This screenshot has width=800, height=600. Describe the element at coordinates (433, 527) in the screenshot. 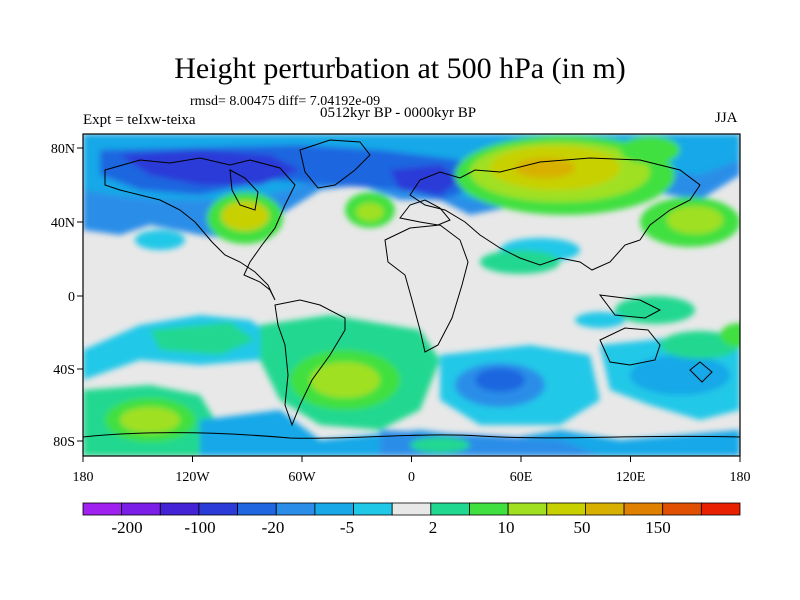

I see `colorbar-label: 2` at that location.